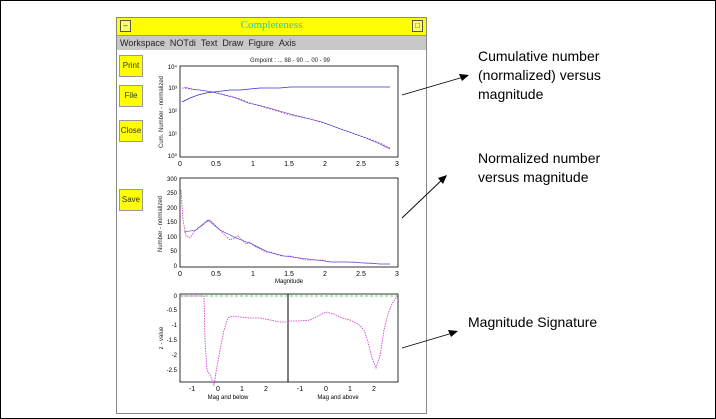 This screenshot has height=419, width=716. Describe the element at coordinates (131, 131) in the screenshot. I see `close-button: Close` at that location.